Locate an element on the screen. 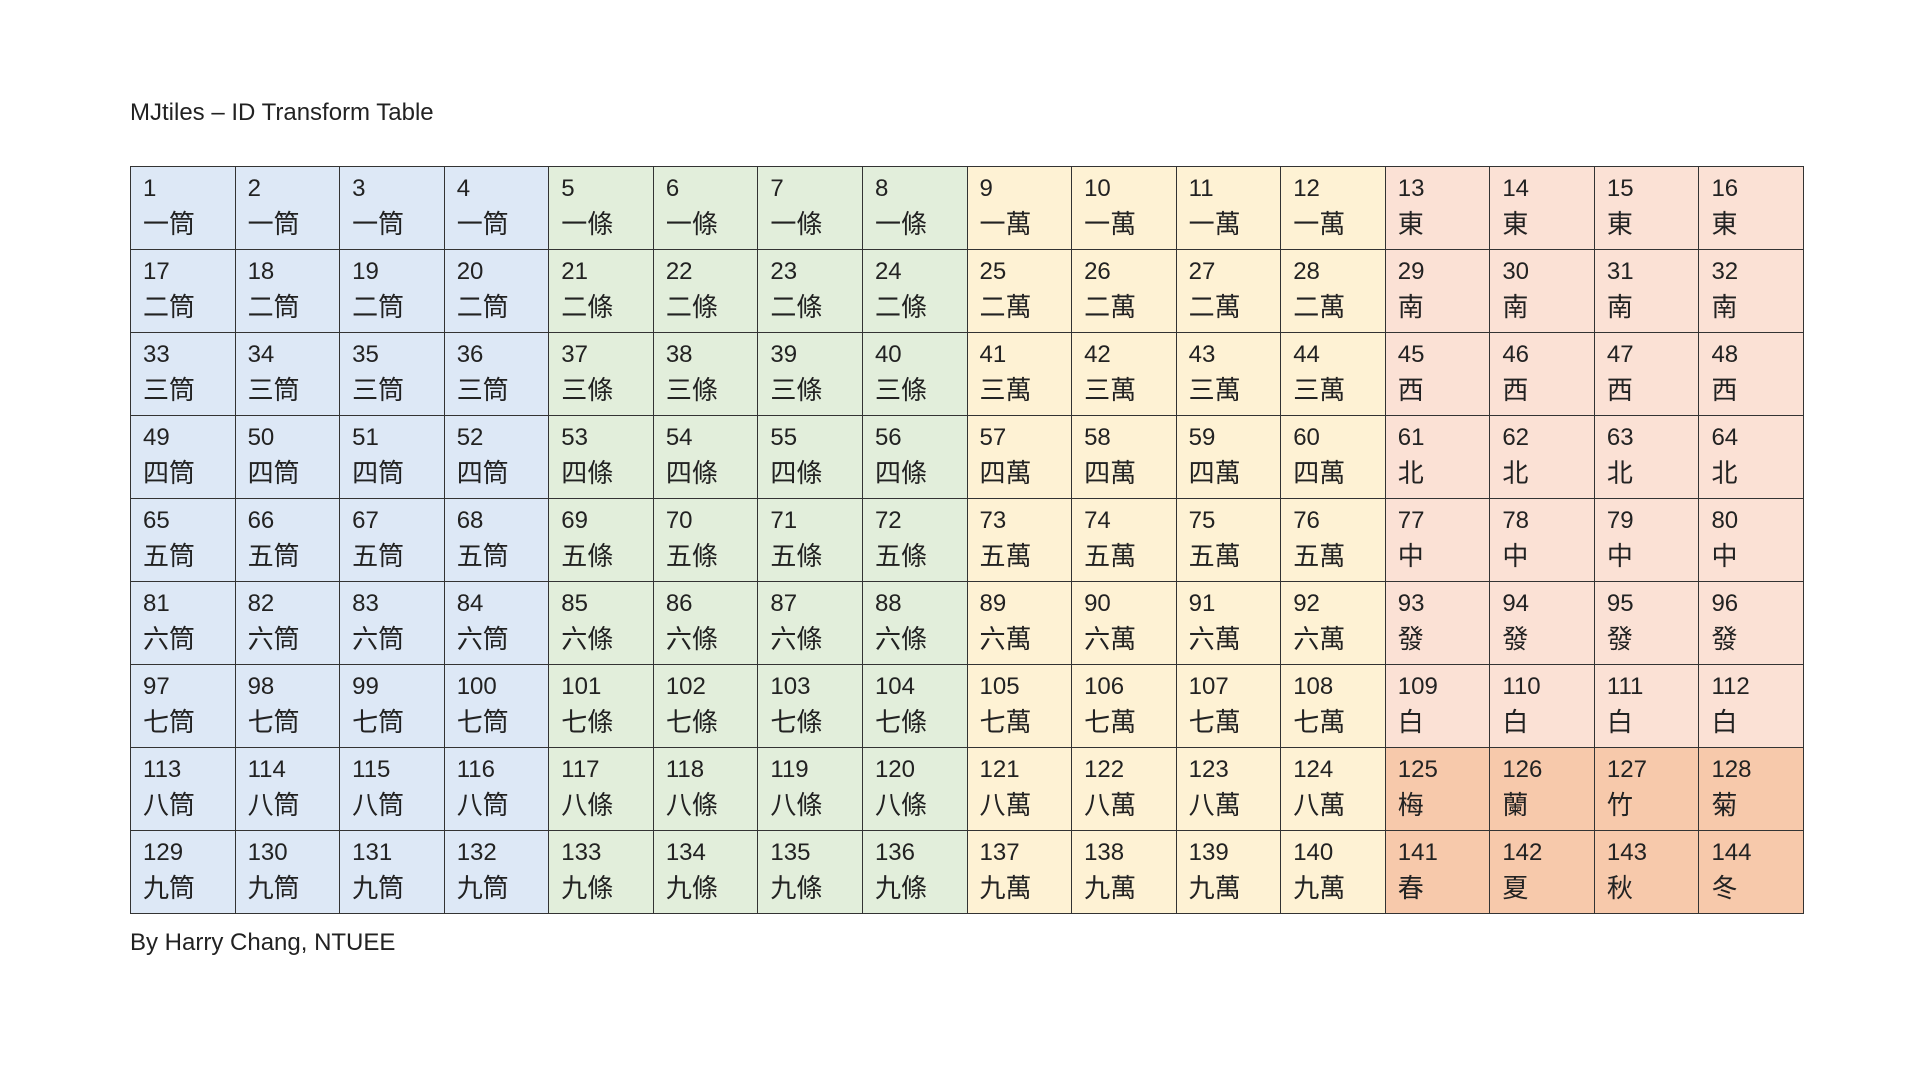 This screenshot has height=1080, width=1920. tile-cell: 87 六條 is located at coordinates (810, 623).